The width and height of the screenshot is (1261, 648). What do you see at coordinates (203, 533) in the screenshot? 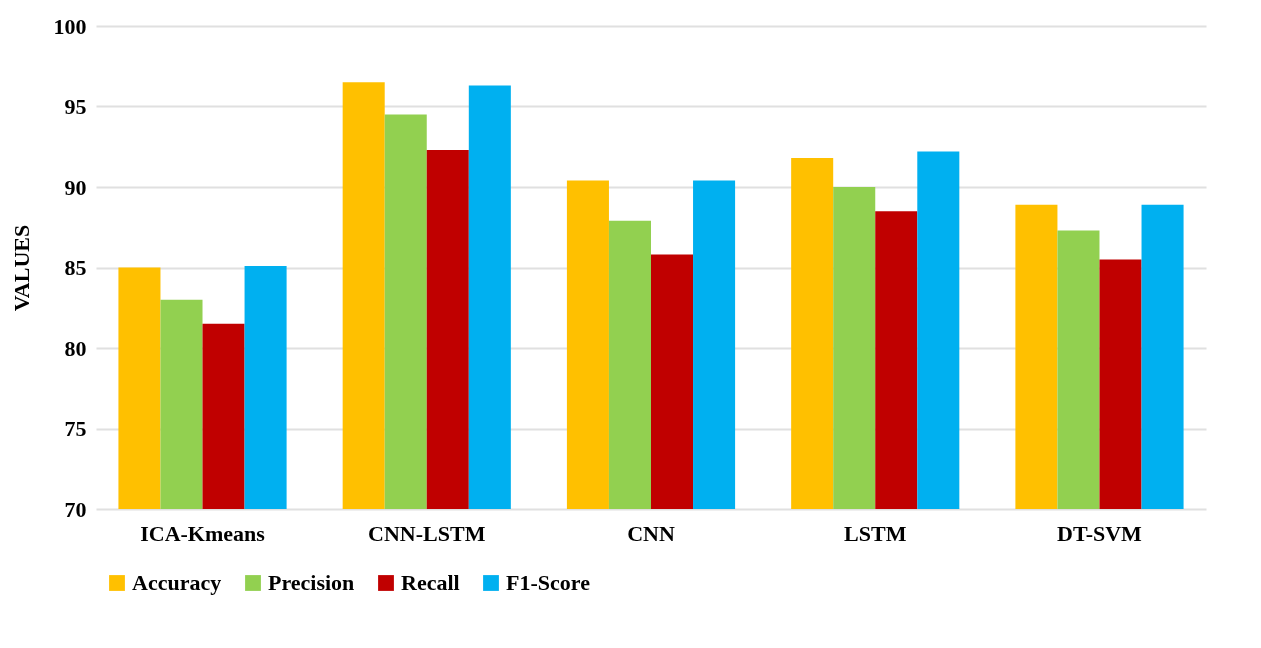
I see `x-tick-label: ICA-Kmeans` at bounding box center [203, 533].